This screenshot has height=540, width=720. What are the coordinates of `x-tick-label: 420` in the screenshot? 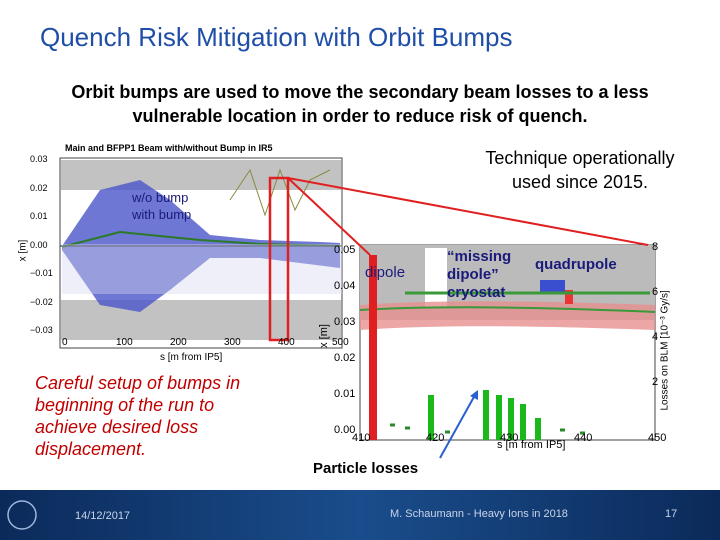 It's located at (435, 438).